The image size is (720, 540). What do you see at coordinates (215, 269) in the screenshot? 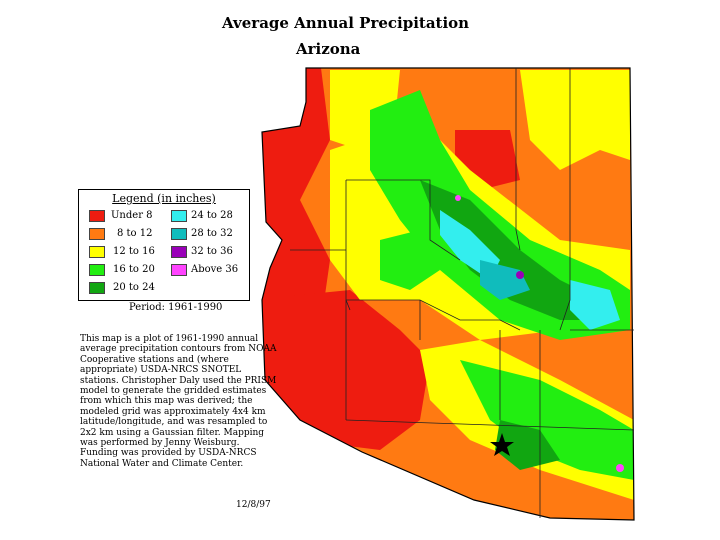
I see `legend-label-above-36: Above 36` at bounding box center [215, 269].